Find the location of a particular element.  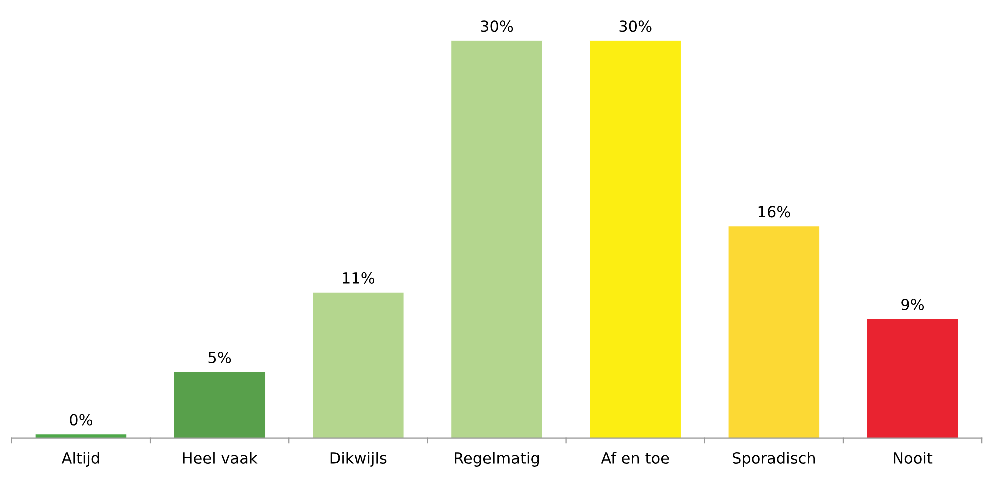

data-label: 9% is located at coordinates (913, 304).